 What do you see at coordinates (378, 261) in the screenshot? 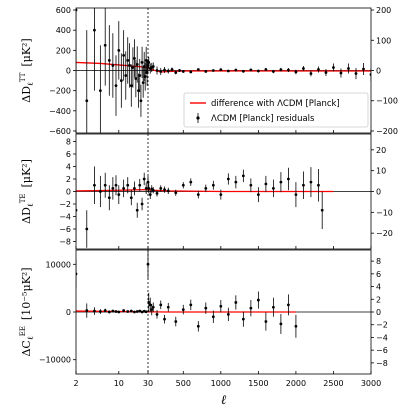
I see `right-y-tick-label: 8` at bounding box center [378, 261].